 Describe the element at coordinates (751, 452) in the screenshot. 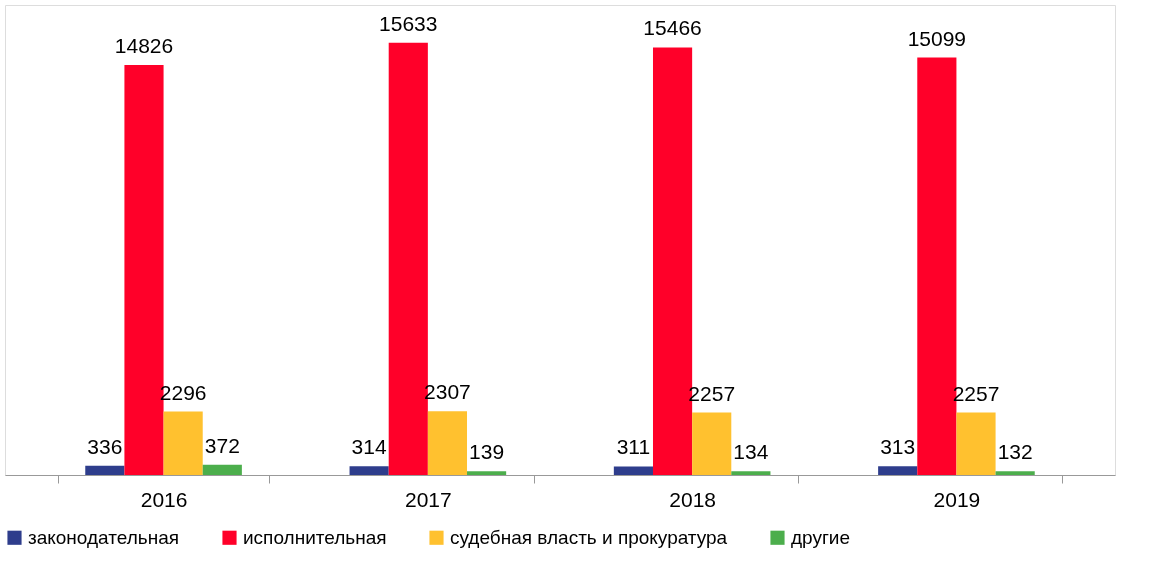

I see `data-label: 134` at that location.